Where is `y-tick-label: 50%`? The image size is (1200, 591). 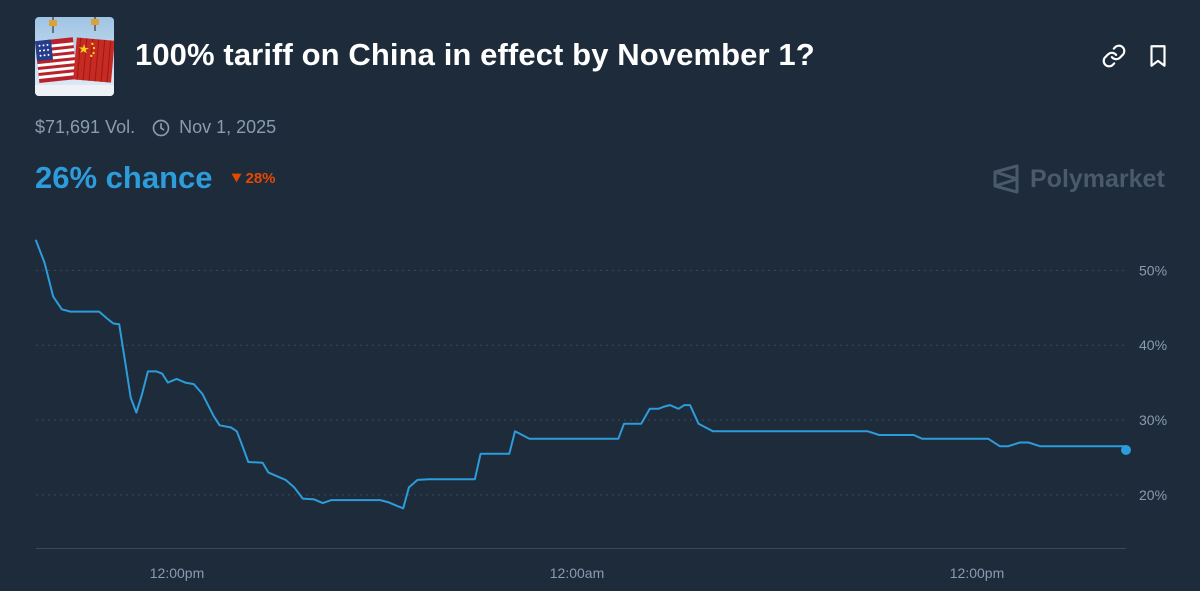 y-tick-label: 50% is located at coordinates (1153, 270).